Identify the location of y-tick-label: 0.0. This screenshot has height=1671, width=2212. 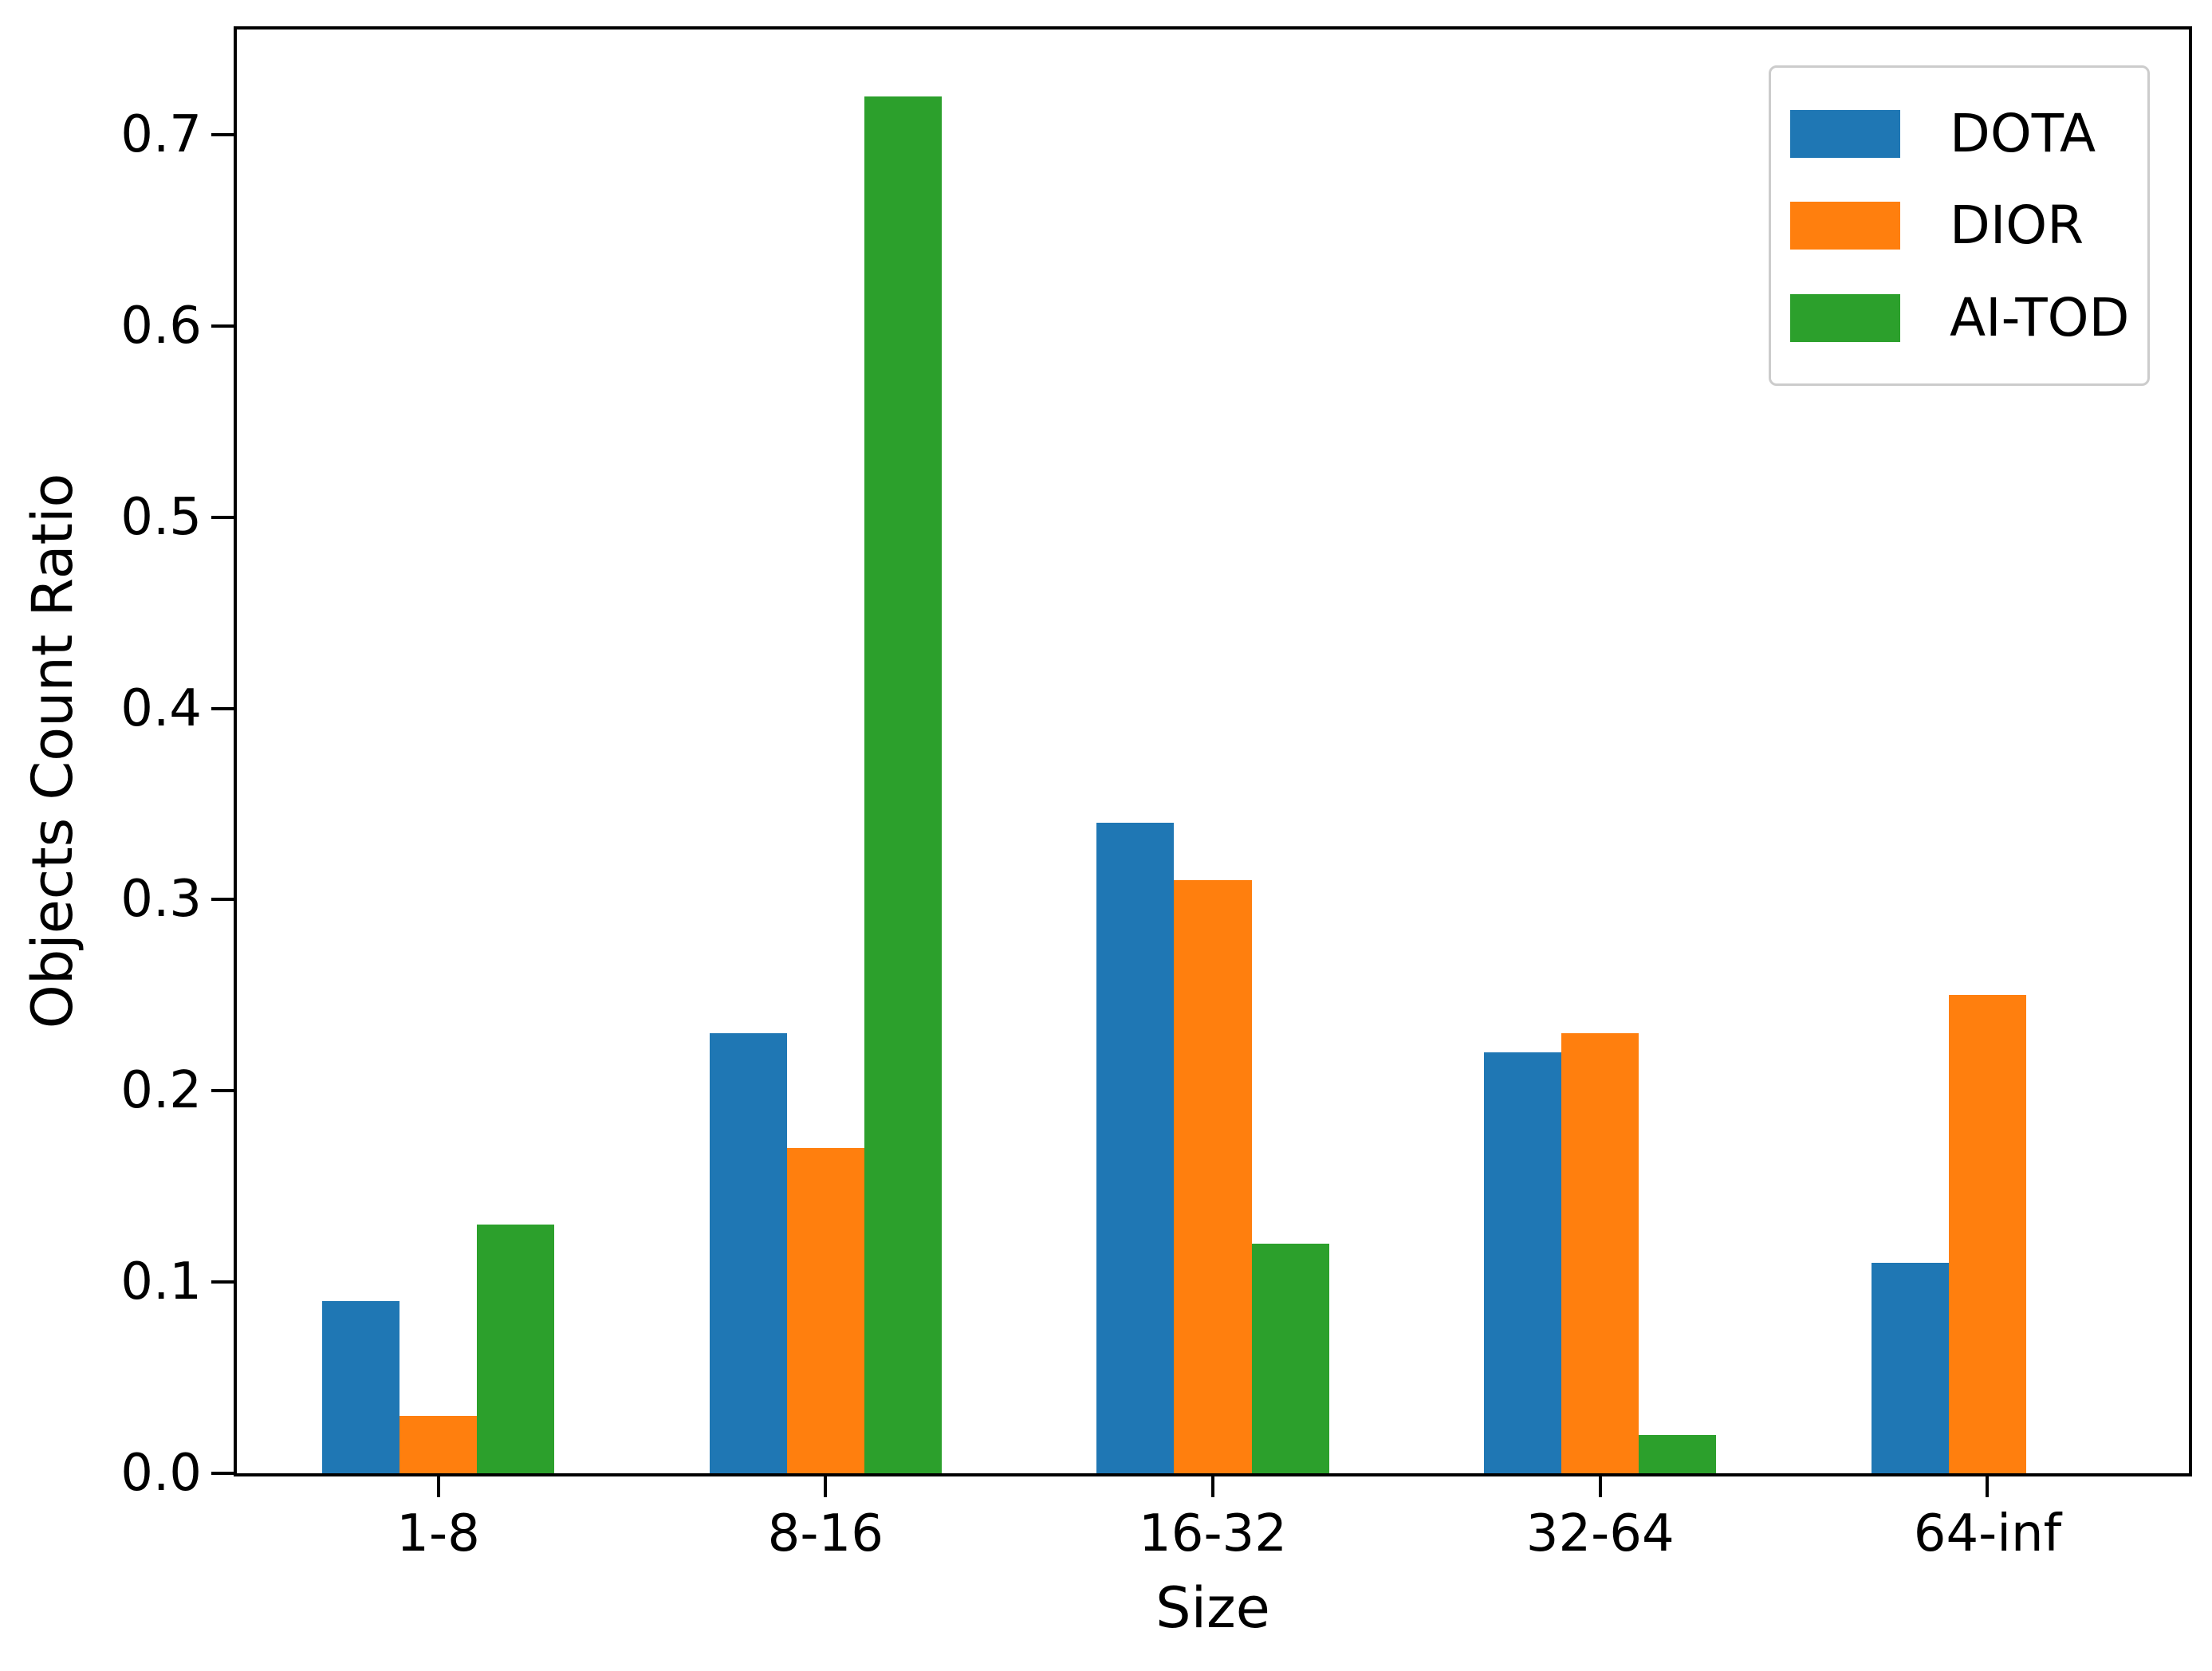
(161, 1473).